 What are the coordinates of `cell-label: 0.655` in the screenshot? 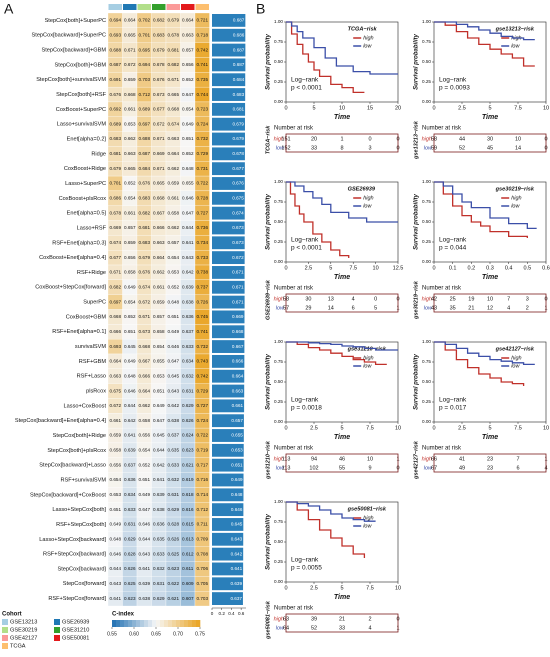 It's located at (159, 361).